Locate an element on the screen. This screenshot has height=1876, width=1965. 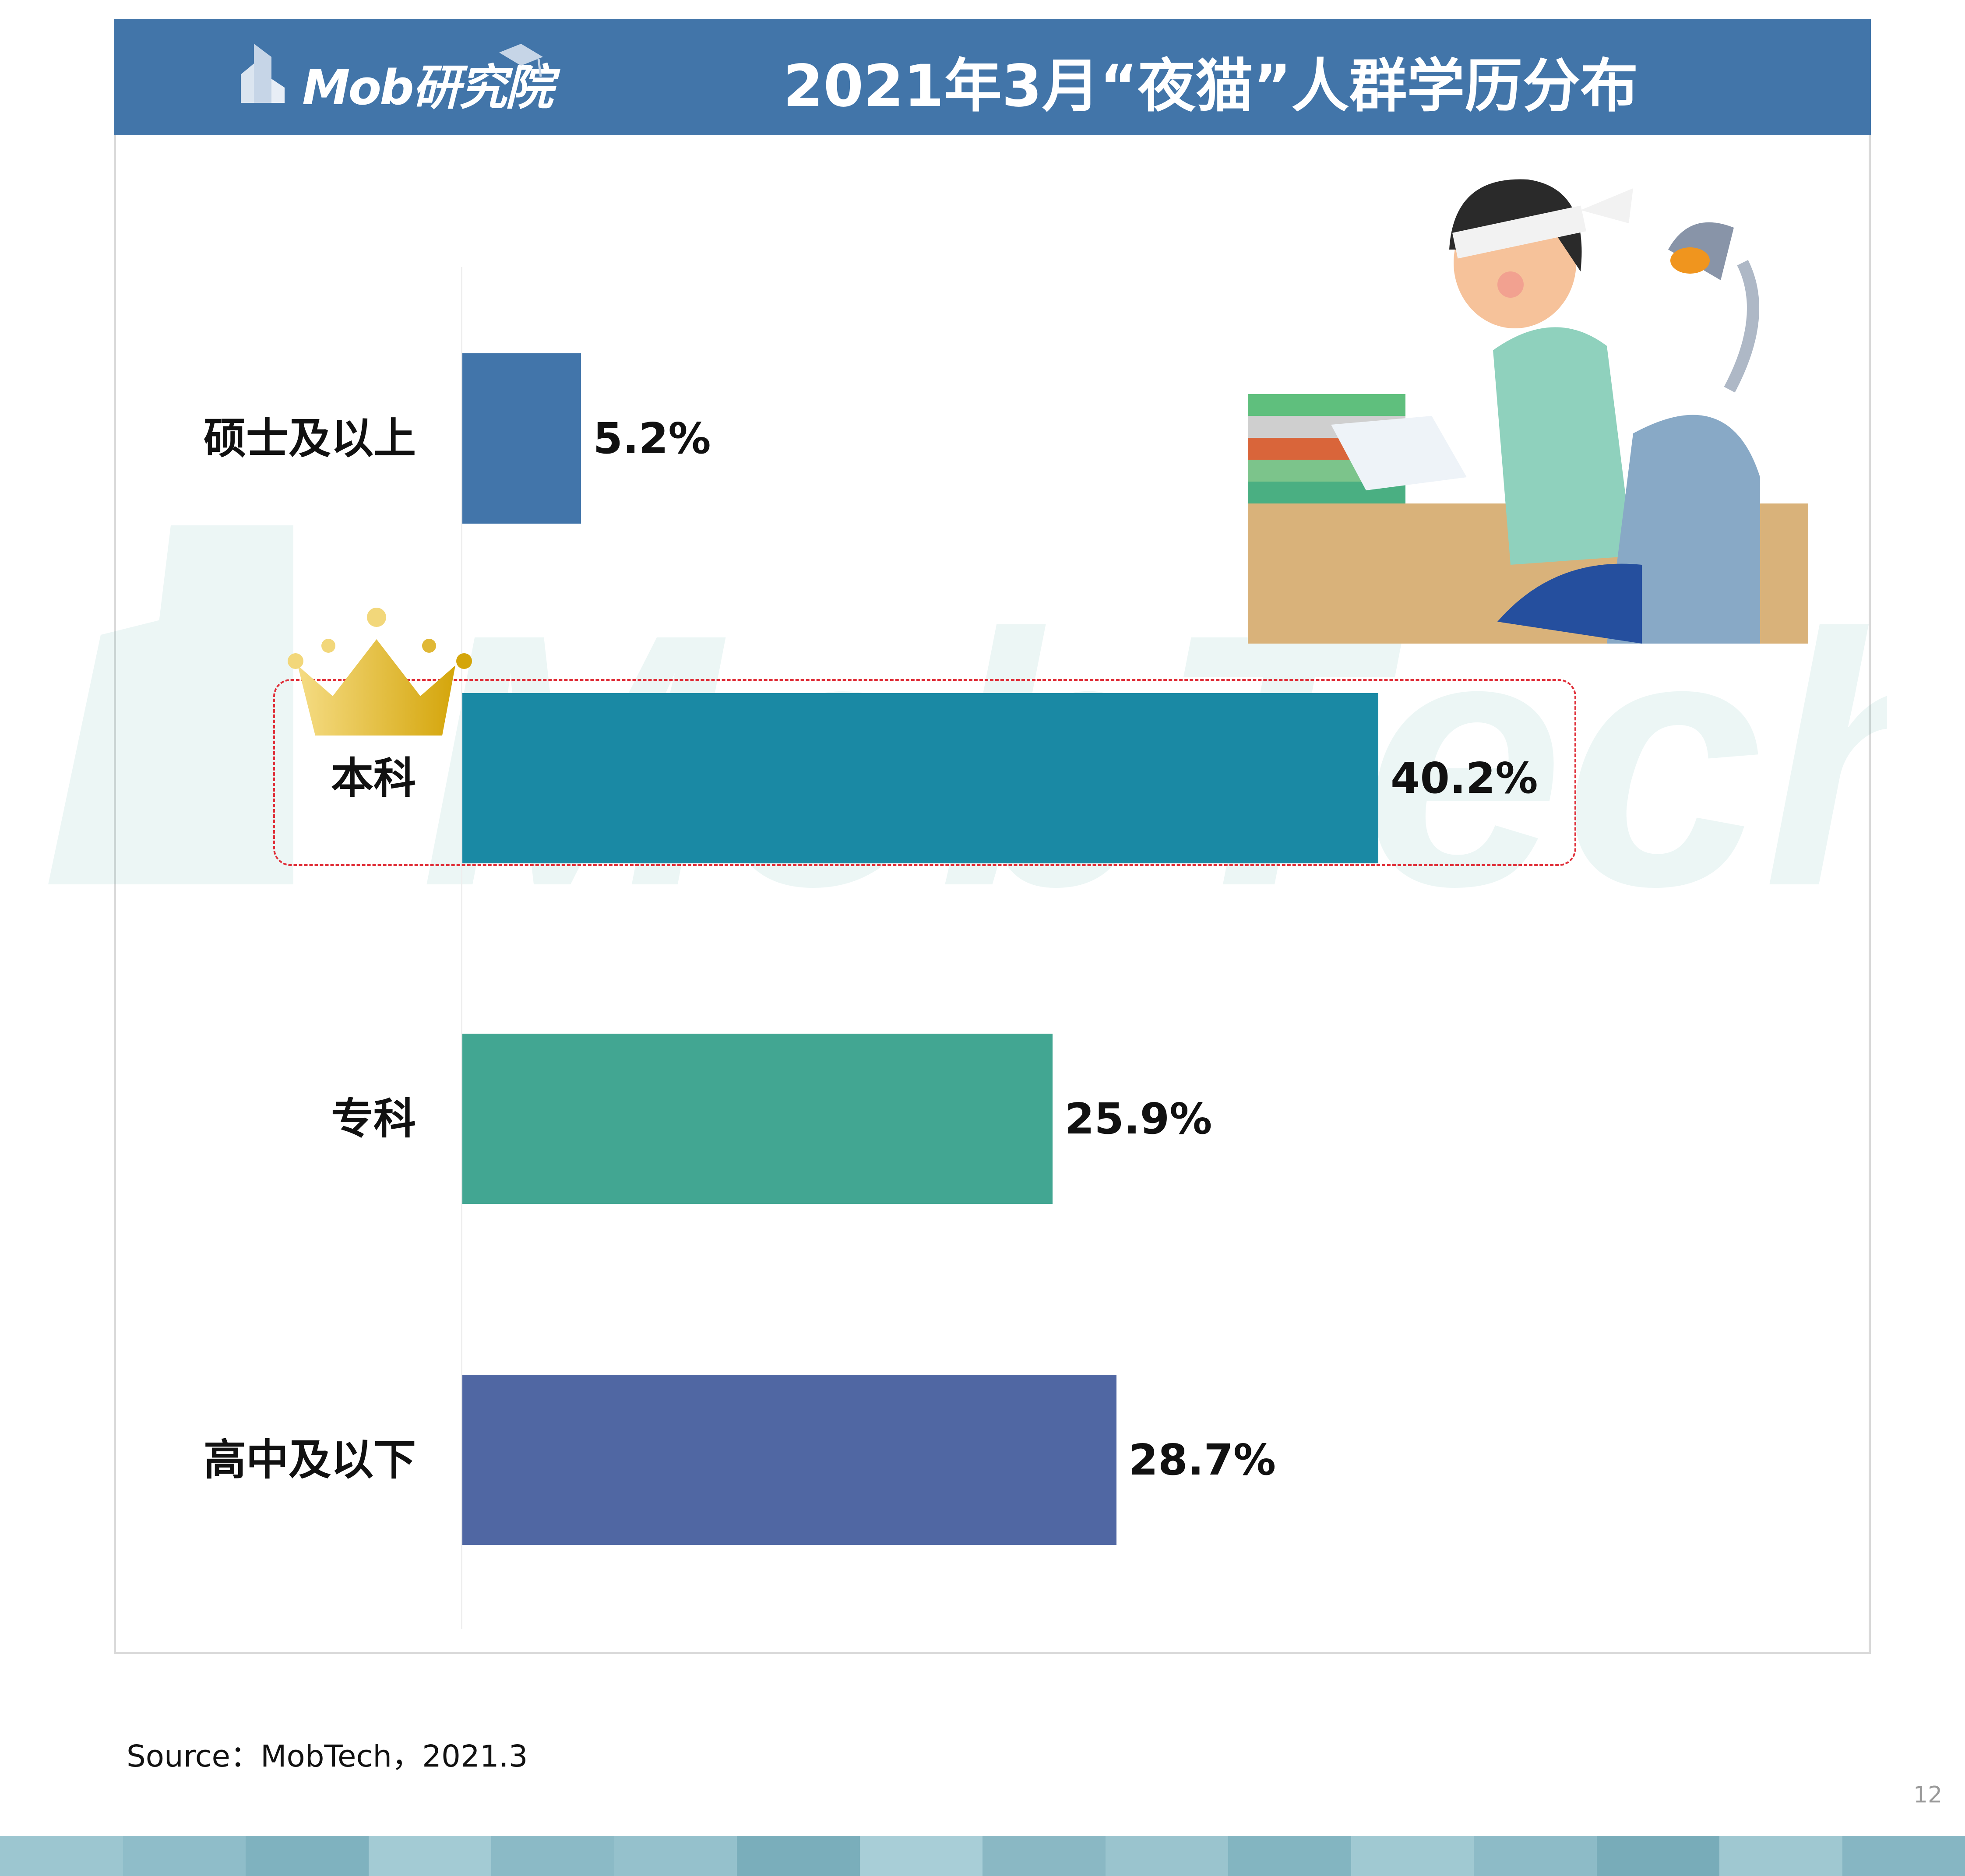
crown-icon is located at coordinates (380, 672).